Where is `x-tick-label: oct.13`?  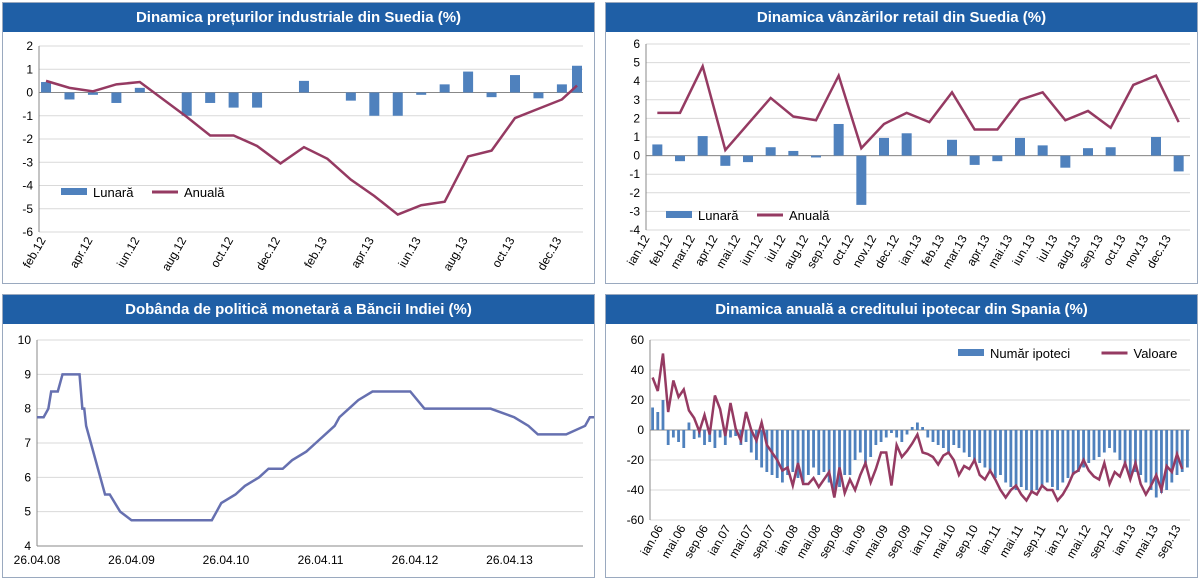
x-tick-label: oct.13 is located at coordinates (503, 252).